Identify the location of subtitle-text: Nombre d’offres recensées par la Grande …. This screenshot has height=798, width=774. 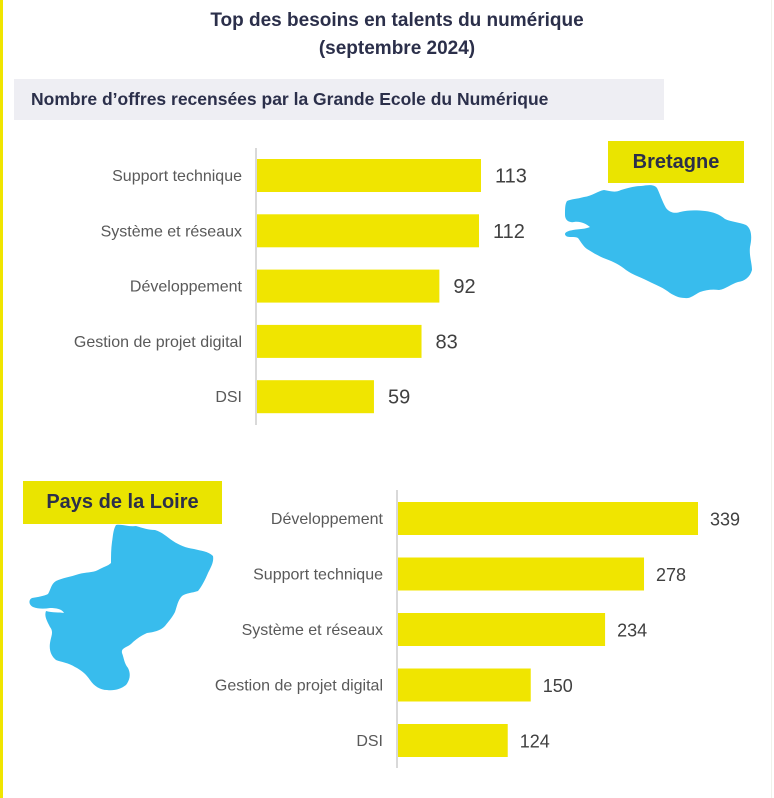
(290, 99).